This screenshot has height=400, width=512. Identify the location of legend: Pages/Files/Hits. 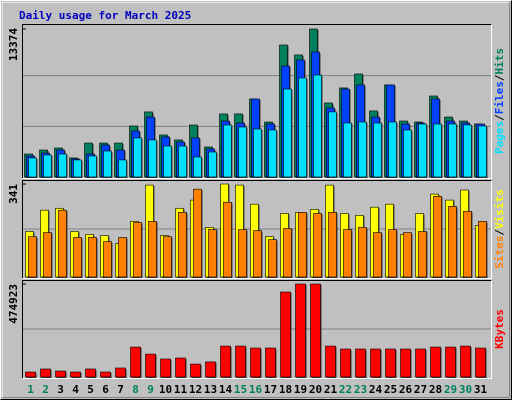
(499, 101).